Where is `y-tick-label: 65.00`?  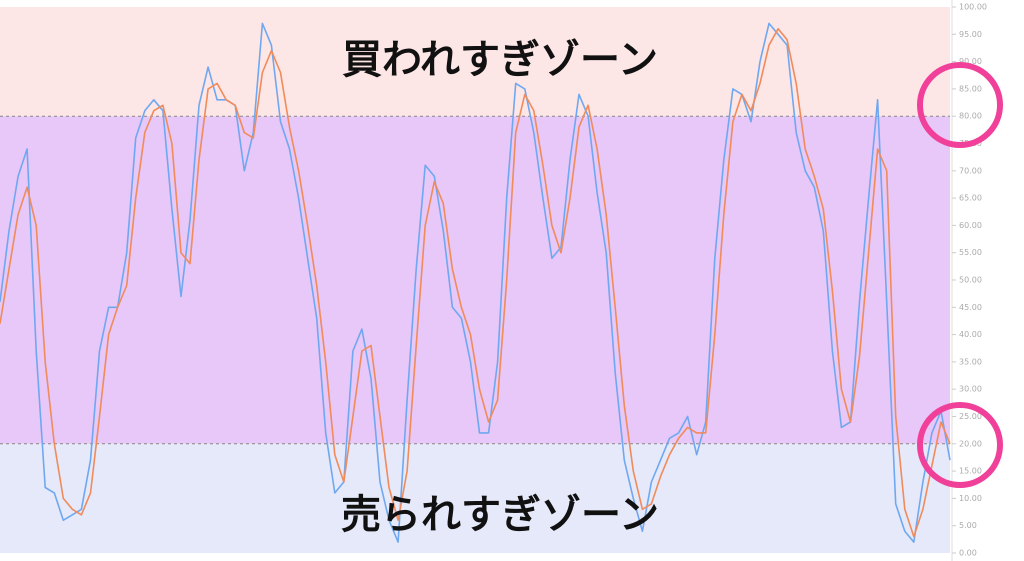 y-tick-label: 65.00 is located at coordinates (970, 198).